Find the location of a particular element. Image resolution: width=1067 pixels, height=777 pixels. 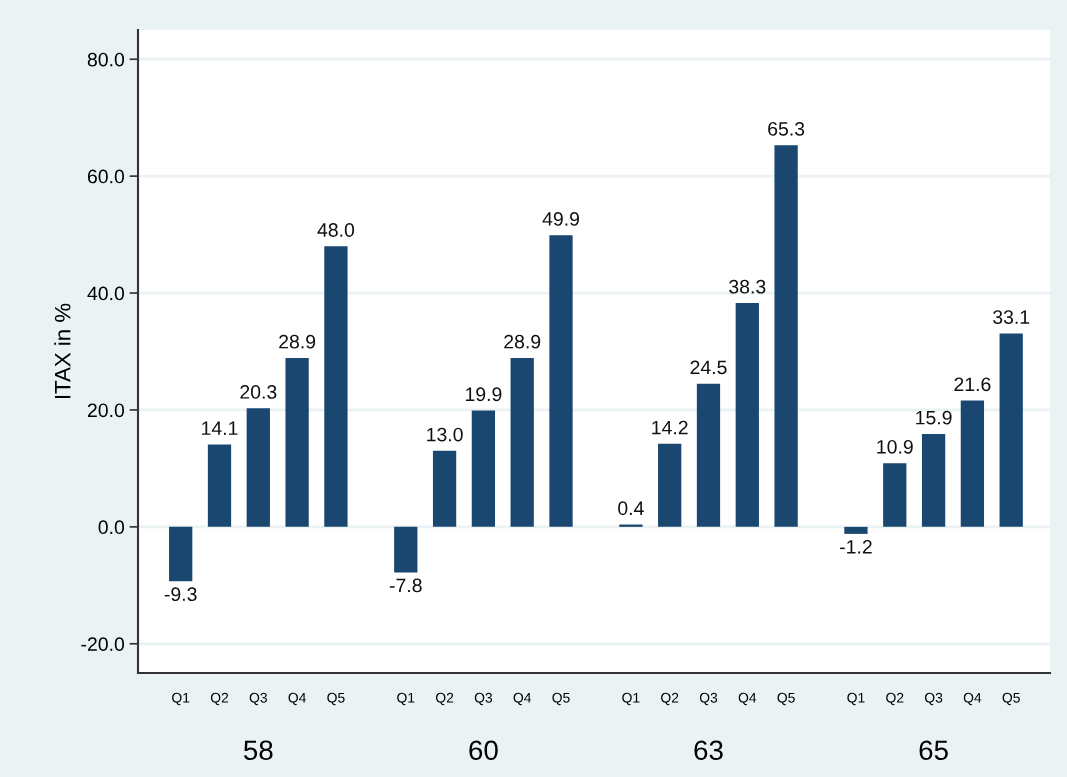

y-tick-label: -20.0 is located at coordinates (103, 644).